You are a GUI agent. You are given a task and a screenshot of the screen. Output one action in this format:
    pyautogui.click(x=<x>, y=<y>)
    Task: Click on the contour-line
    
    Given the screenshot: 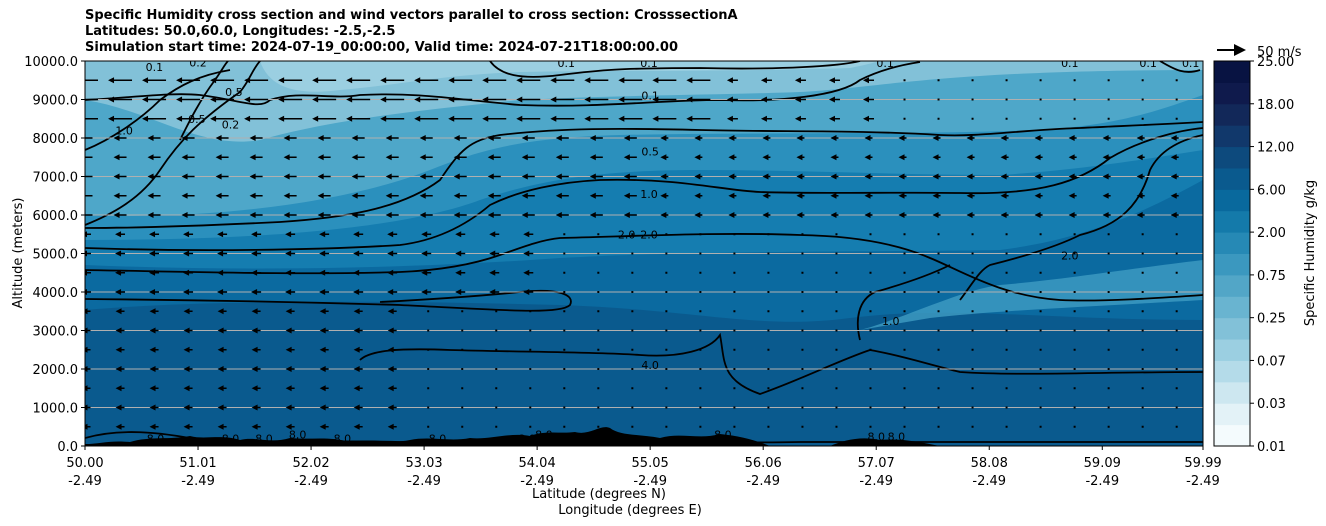 What is the action you would take?
    pyautogui.click(x=503, y=84)
    